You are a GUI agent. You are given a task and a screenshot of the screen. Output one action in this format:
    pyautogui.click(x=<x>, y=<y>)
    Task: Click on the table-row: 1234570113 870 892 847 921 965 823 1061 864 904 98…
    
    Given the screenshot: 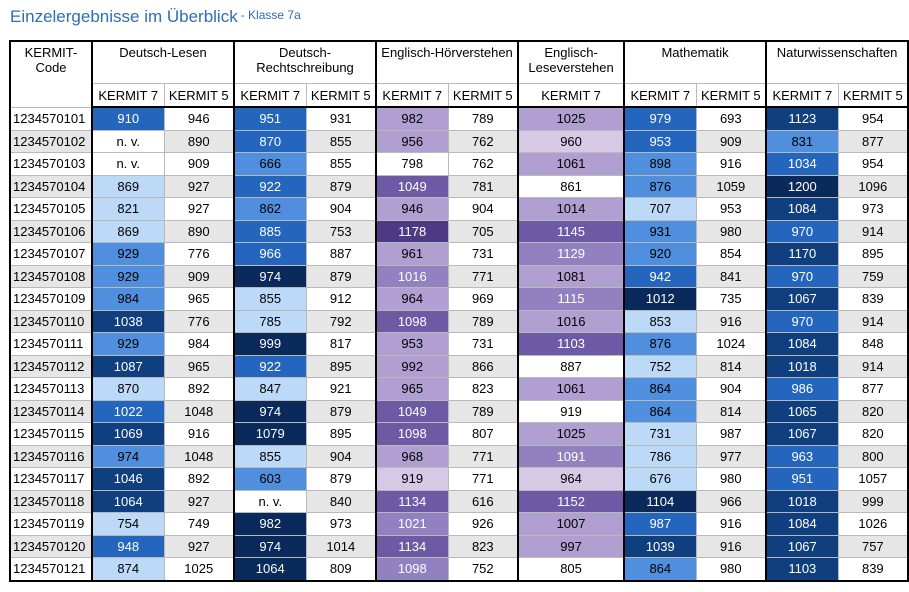 What is the action you would take?
    pyautogui.click(x=459, y=389)
    